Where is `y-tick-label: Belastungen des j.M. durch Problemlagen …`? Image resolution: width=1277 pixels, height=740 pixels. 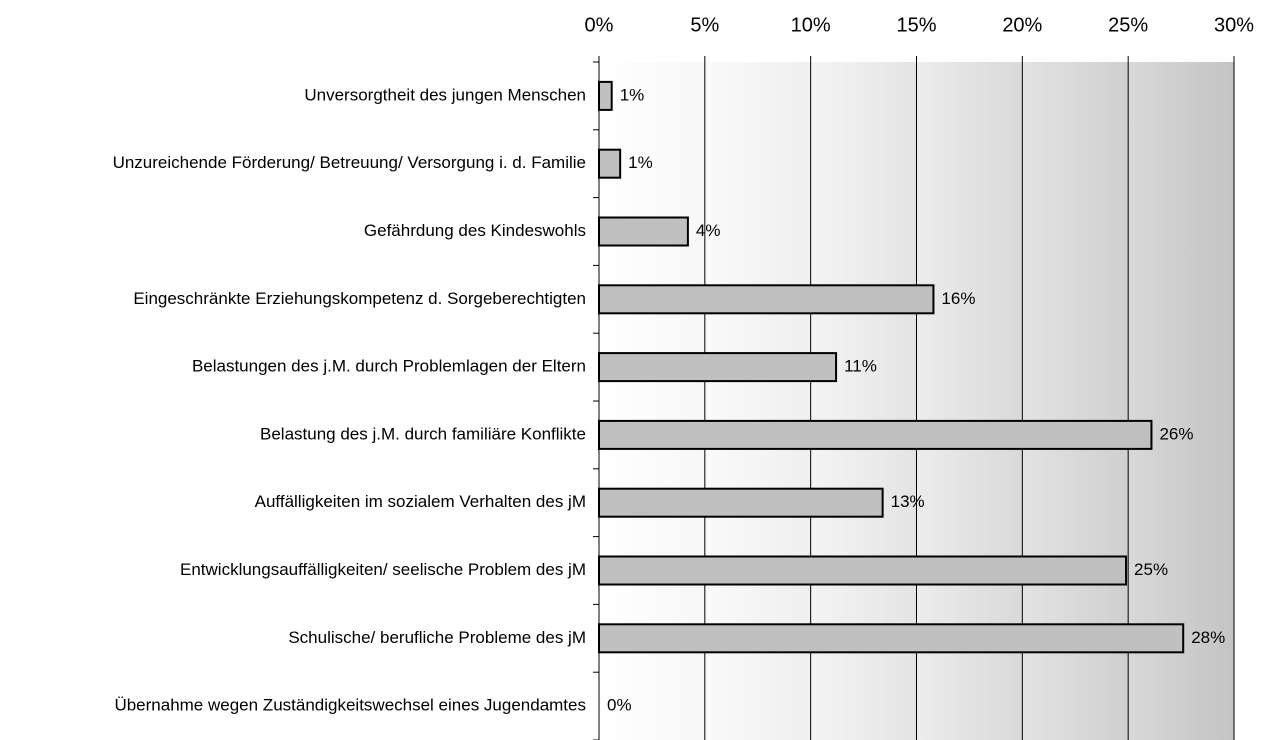 y-tick-label: Belastungen des j.M. durch Problemlagen … is located at coordinates (389, 366).